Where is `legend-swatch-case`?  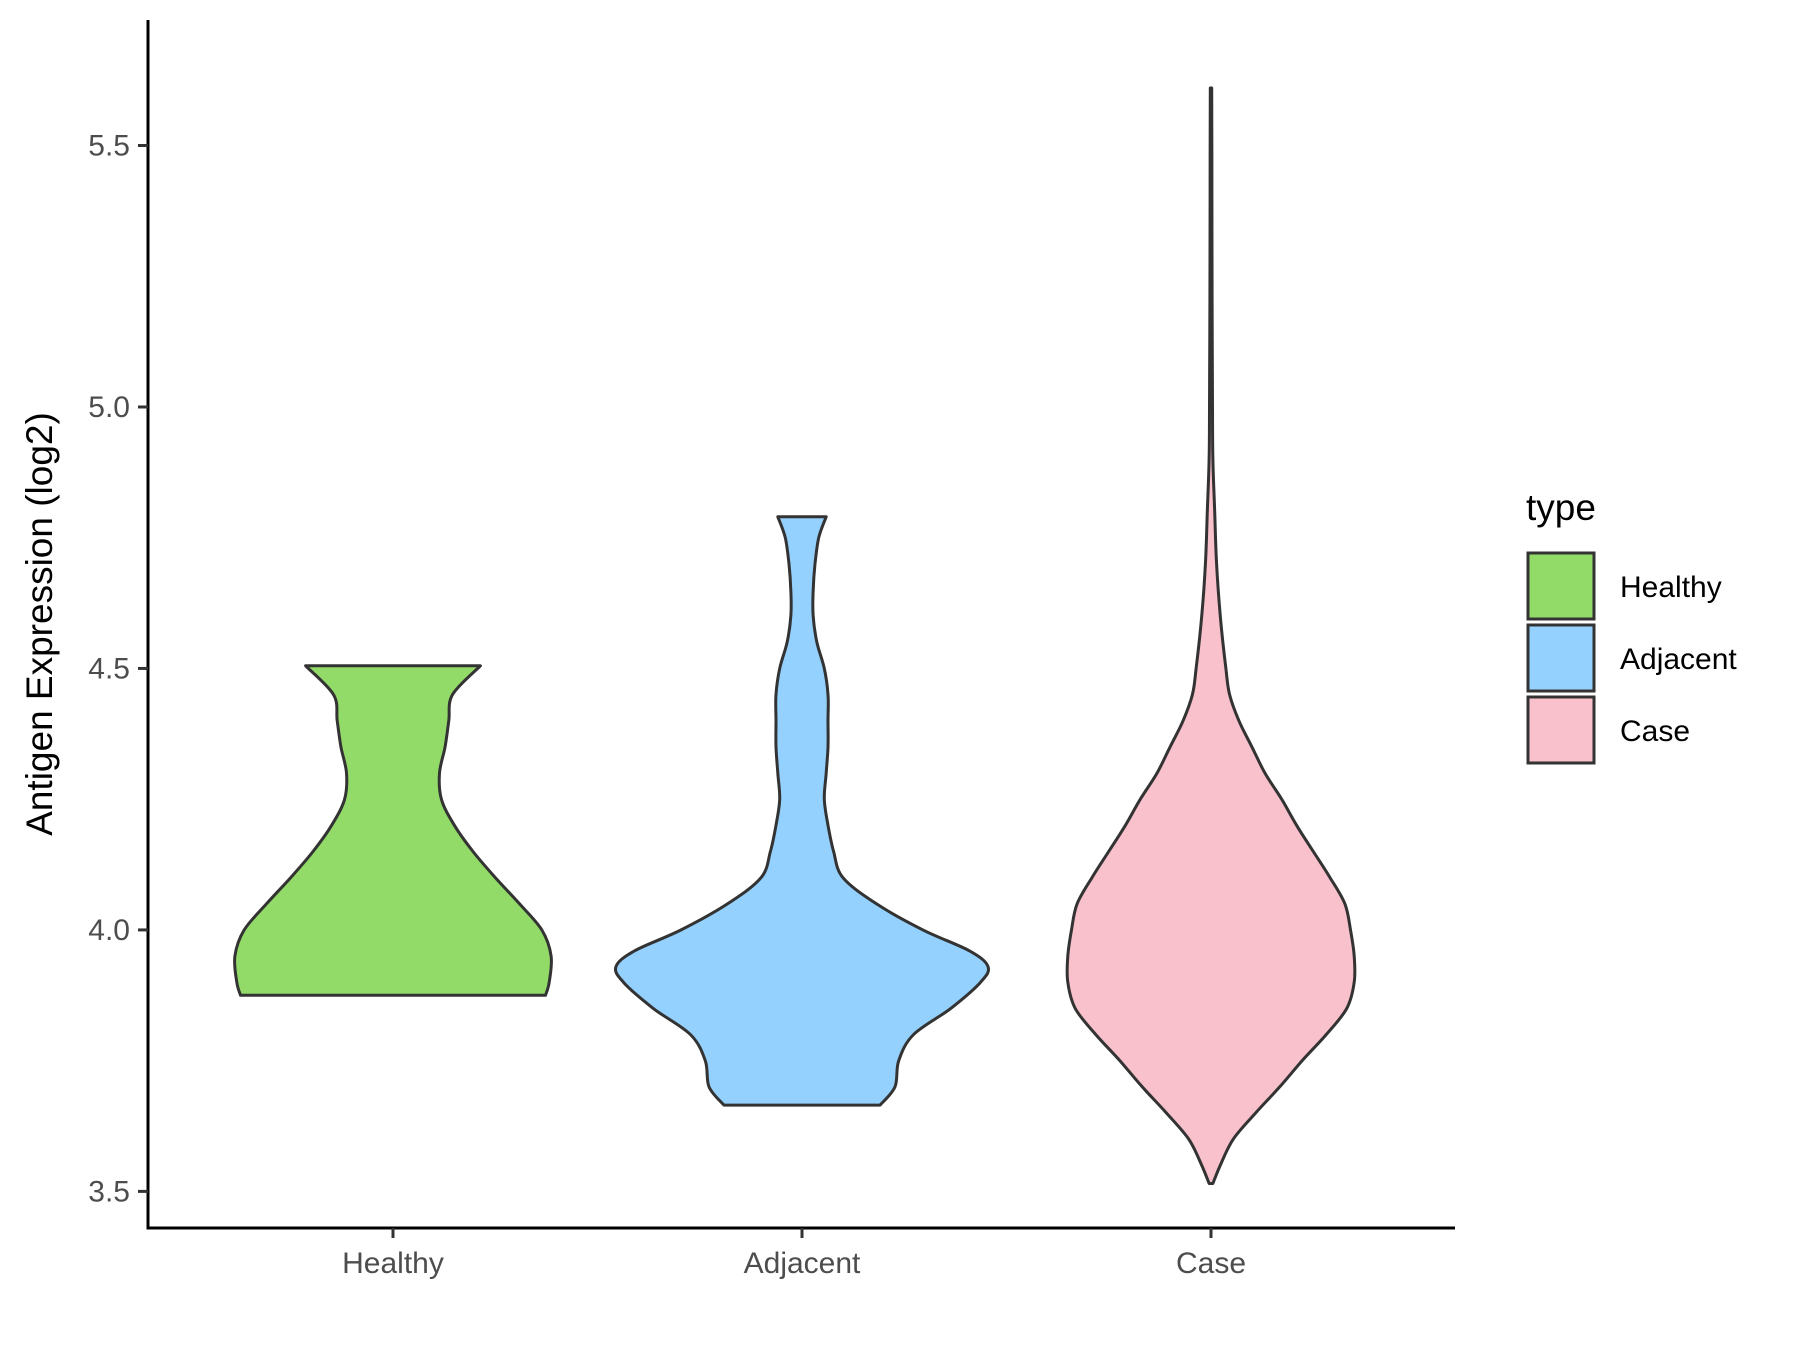 legend-swatch-case is located at coordinates (1561, 730).